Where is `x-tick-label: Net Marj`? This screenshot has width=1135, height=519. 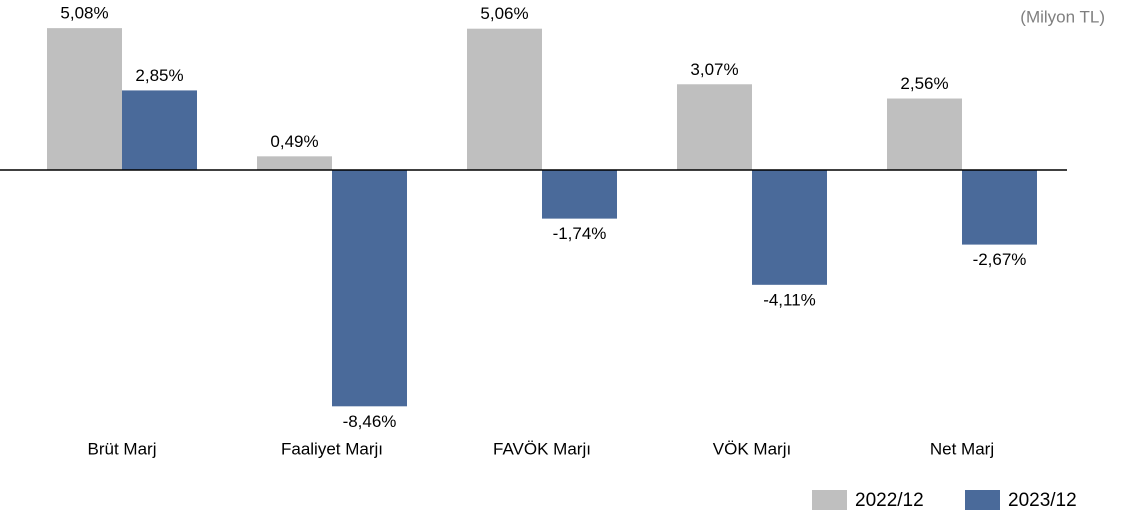 x-tick-label: Net Marj is located at coordinates (962, 448).